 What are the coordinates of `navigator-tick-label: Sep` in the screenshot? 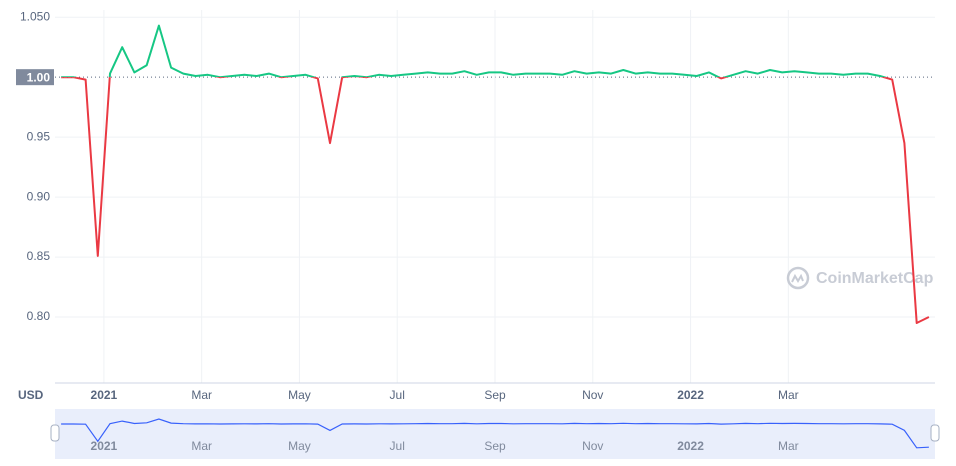 It's located at (495, 446).